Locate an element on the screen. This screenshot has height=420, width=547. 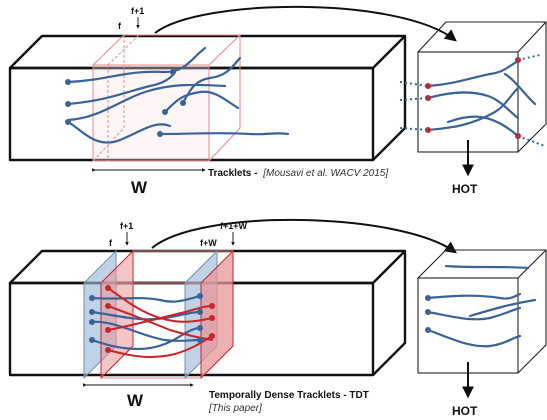
flow-arrow-bottom is located at coordinates (304, 236).